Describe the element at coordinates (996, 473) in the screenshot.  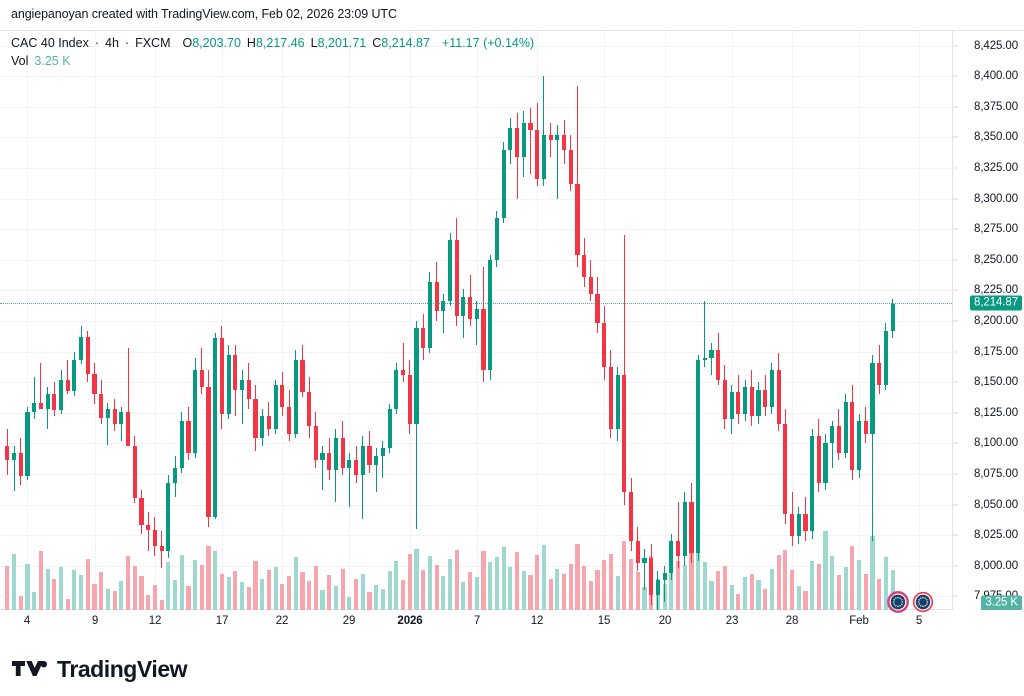
I see `price-tick-label: 8,075.00` at that location.